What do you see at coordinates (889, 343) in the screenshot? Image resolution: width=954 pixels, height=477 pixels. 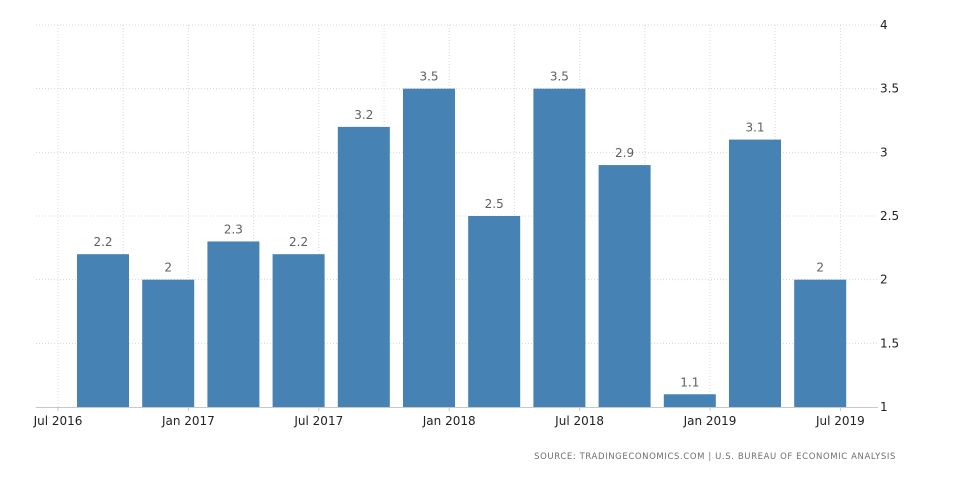 I see `y-tick-label: 1.5` at bounding box center [889, 343].